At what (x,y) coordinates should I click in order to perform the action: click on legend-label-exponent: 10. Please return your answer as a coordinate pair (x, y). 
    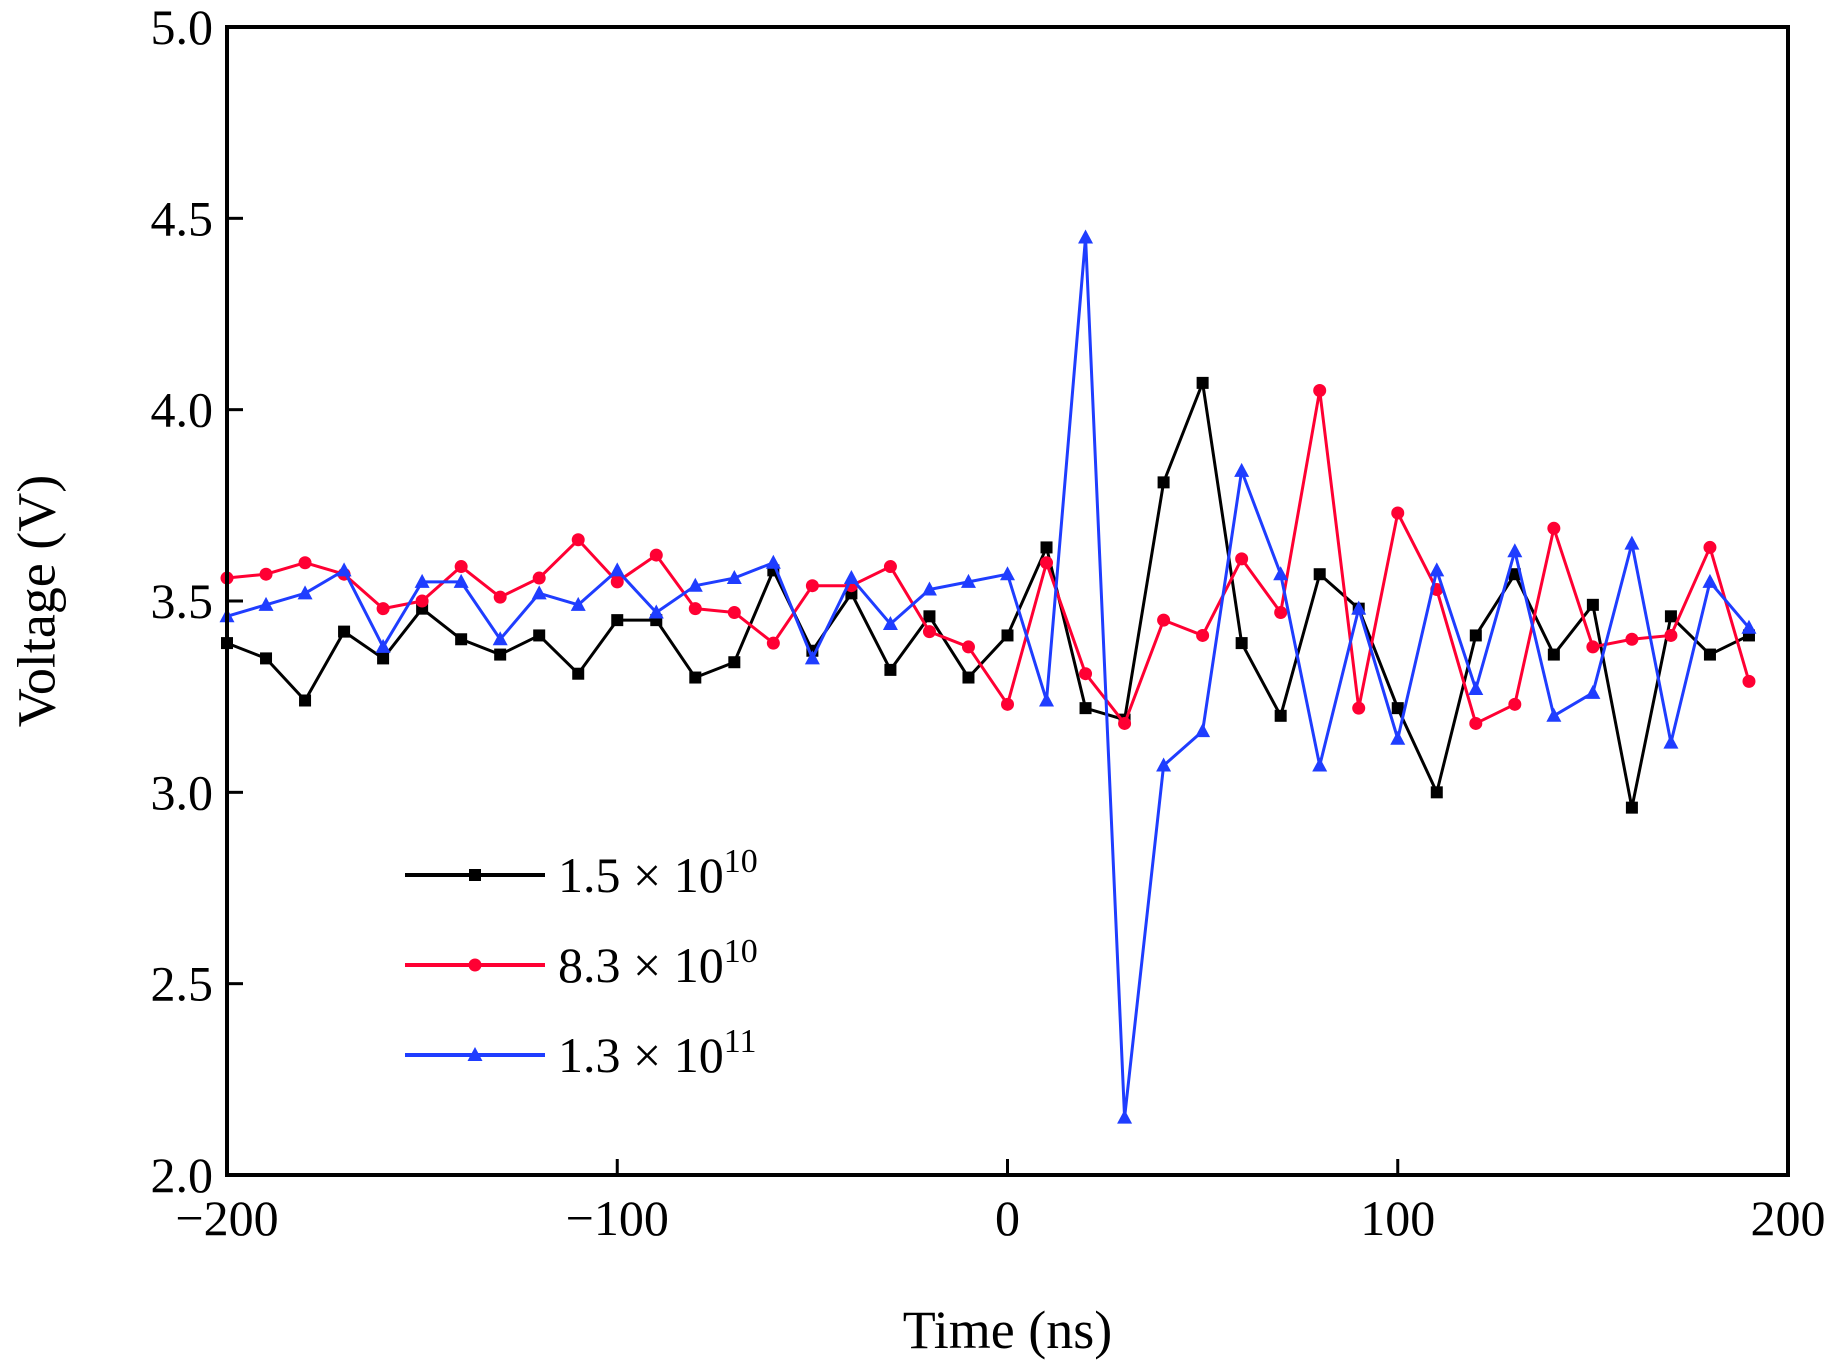
    Looking at the image, I should click on (741, 861).